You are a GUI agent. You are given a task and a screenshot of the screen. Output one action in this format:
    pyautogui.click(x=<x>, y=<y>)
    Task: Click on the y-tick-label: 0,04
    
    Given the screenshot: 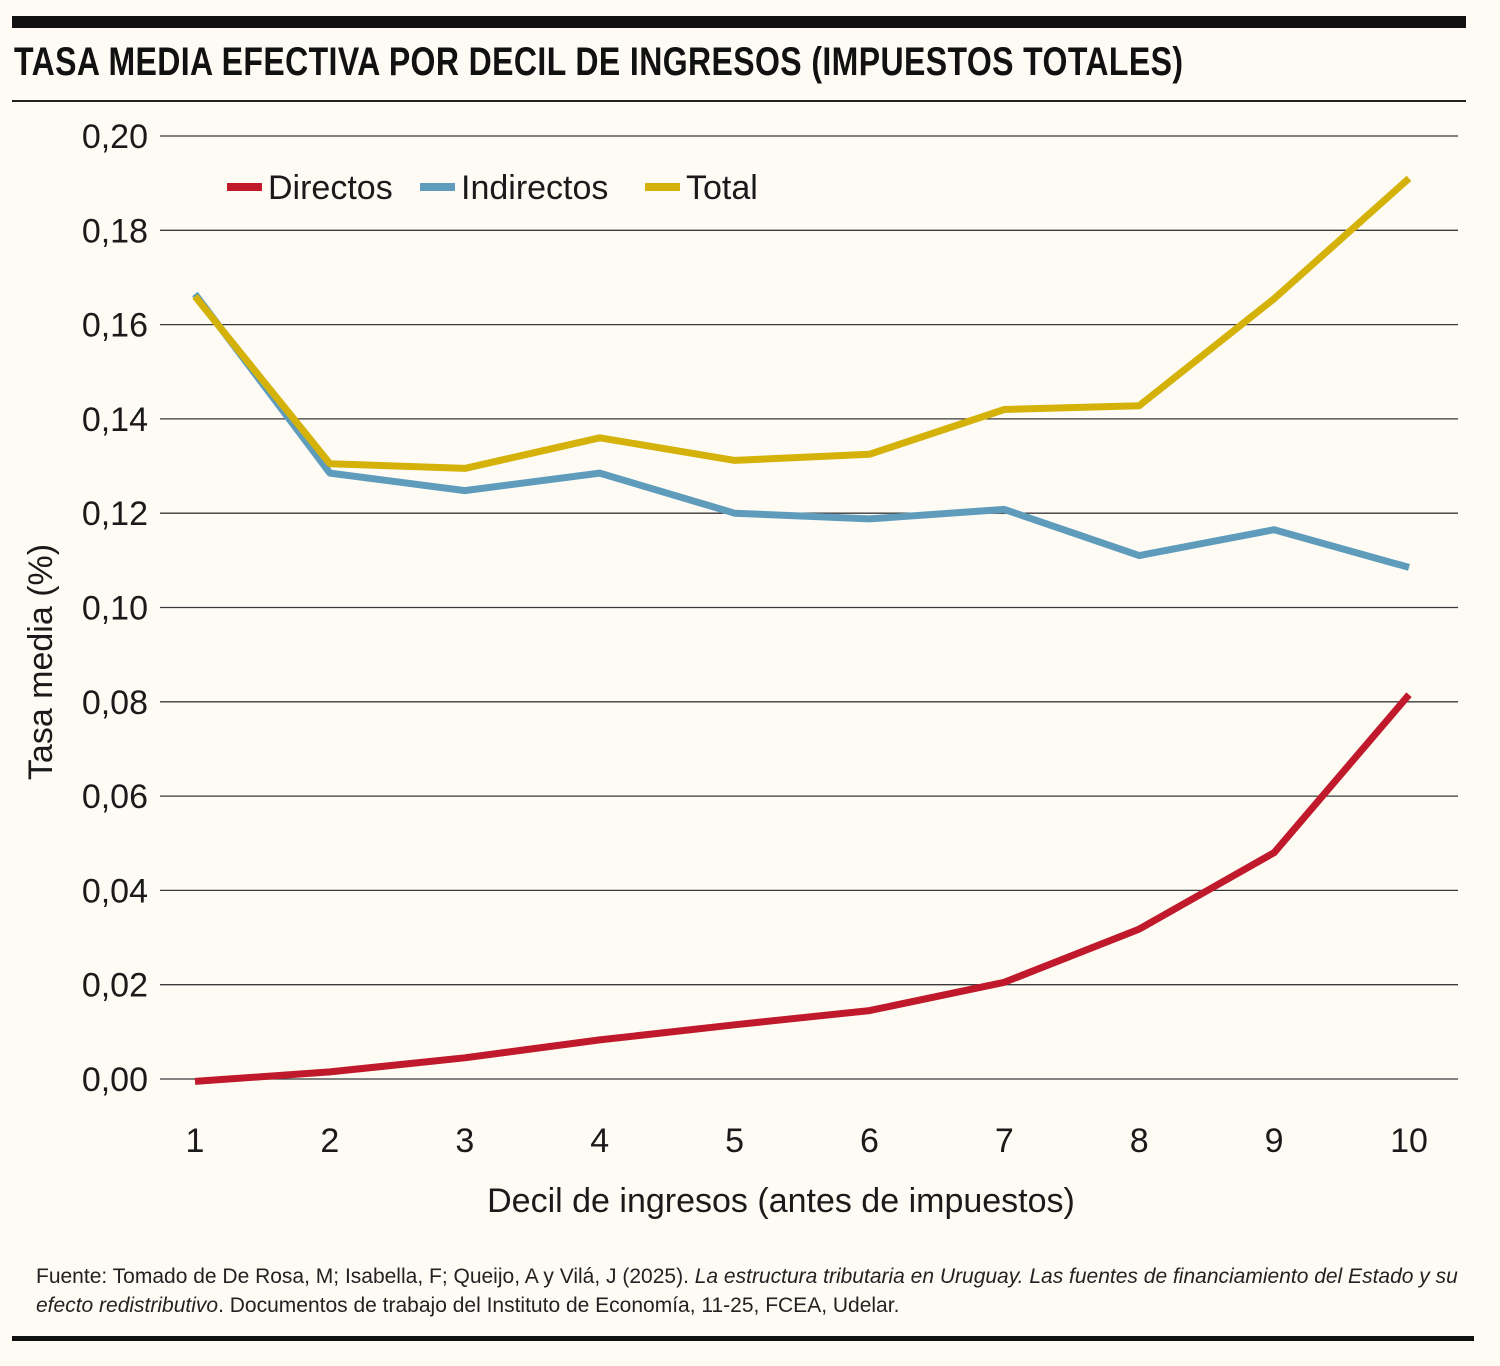 What is the action you would take?
    pyautogui.click(x=115, y=891)
    